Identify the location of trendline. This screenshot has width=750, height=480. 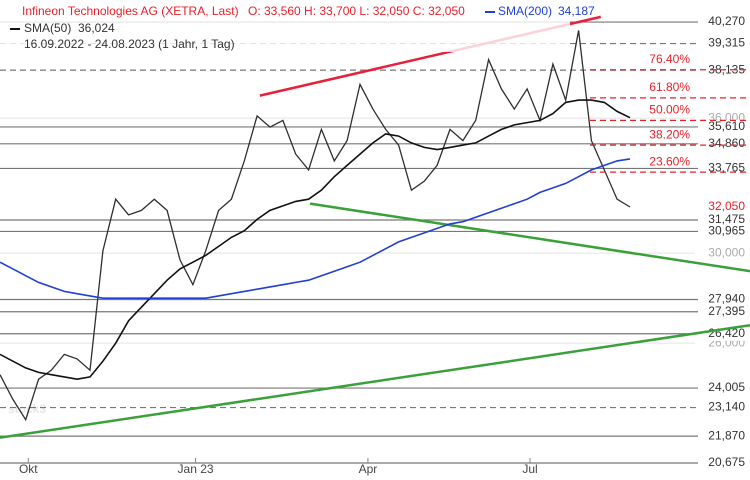
(529, 237).